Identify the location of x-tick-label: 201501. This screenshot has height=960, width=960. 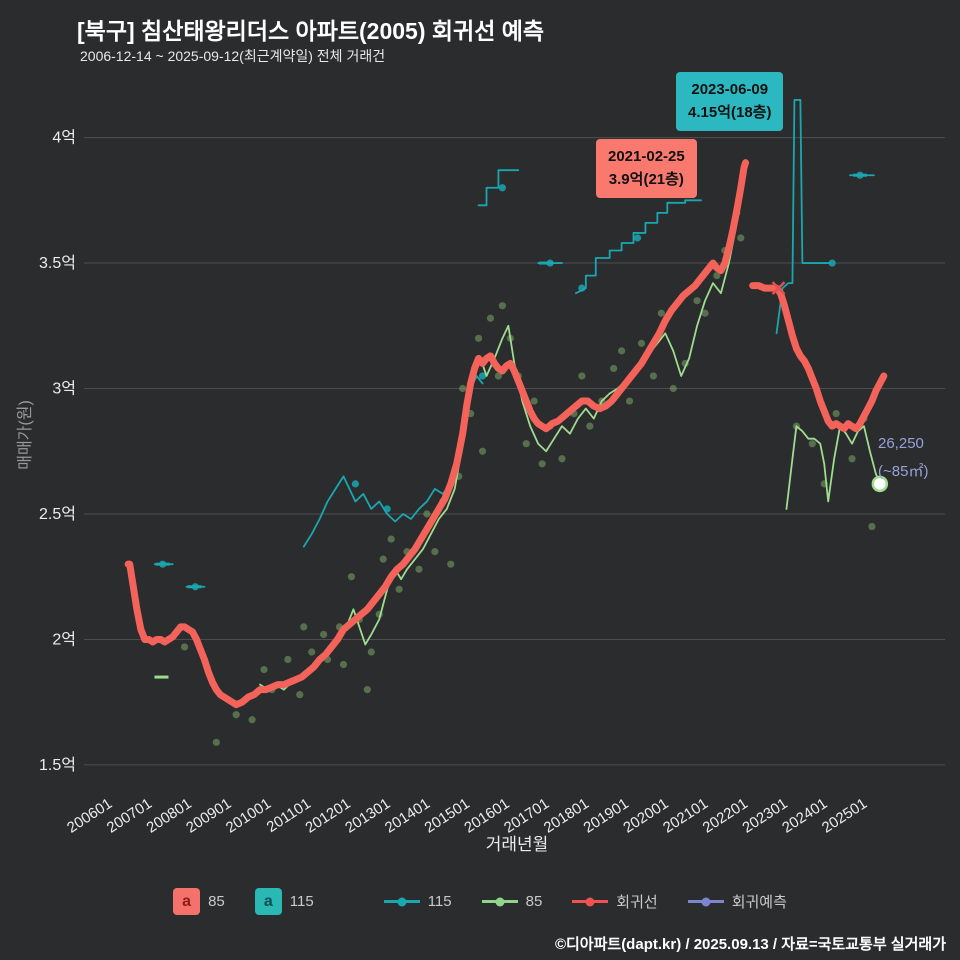
(447, 816).